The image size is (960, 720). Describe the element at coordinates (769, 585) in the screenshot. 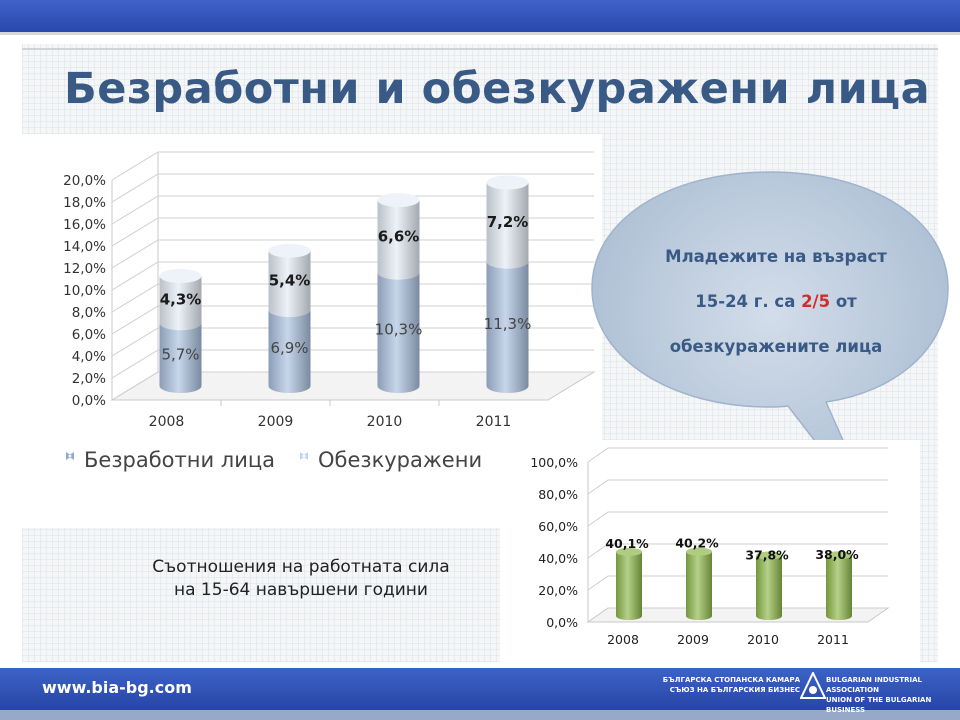

I see `bar-ratio-2010` at that location.